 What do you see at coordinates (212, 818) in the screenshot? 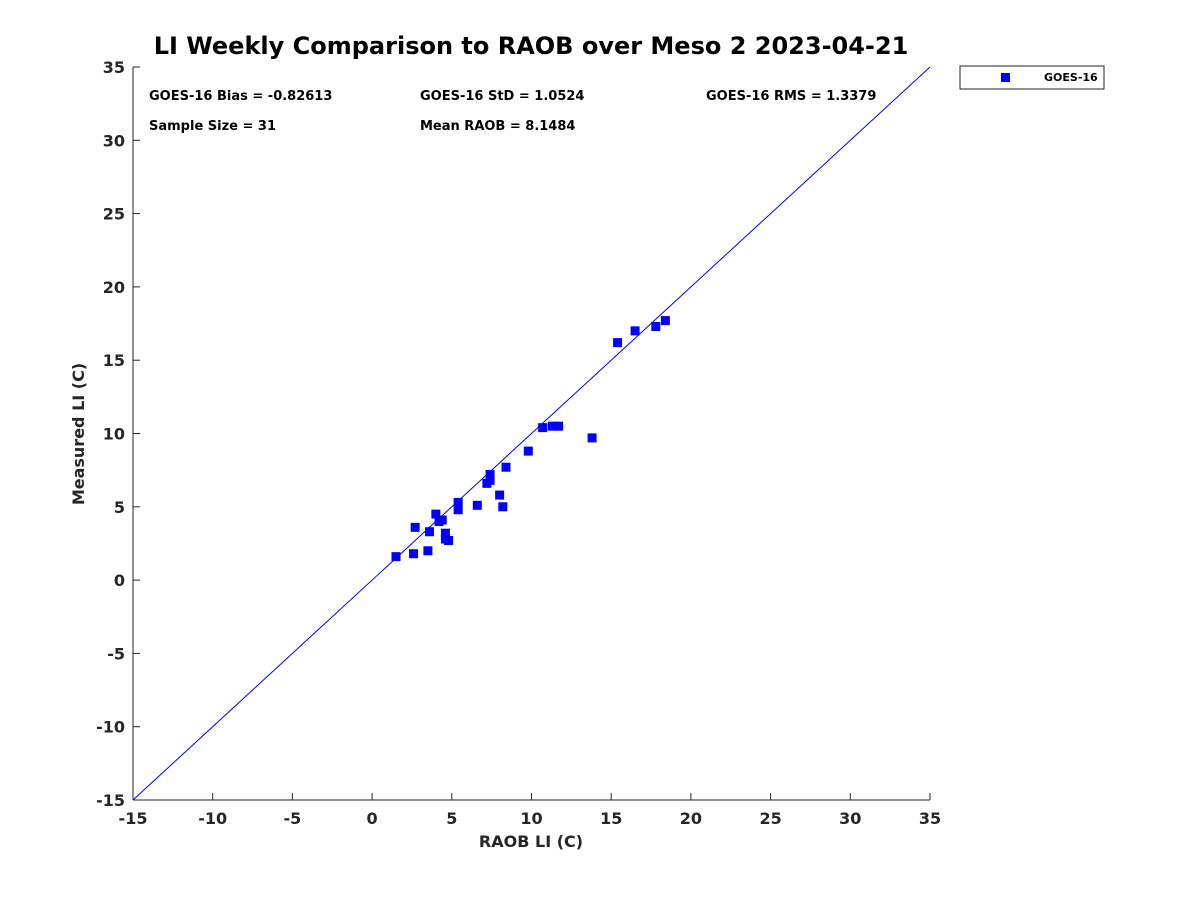
I see `x-tick-label: -10` at bounding box center [212, 818].